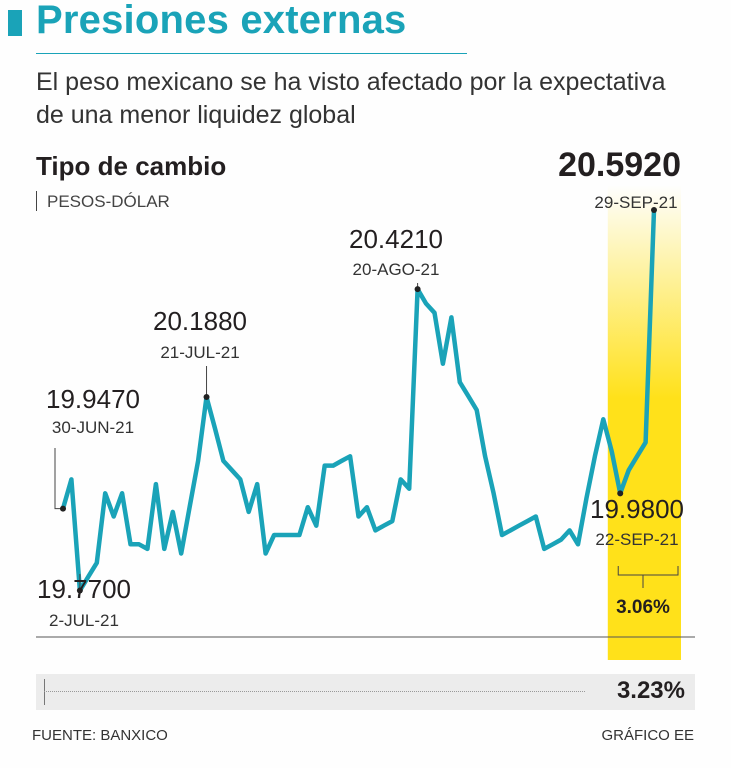  I want to click on source-note: FUENTE: BANXICO, so click(100, 735).